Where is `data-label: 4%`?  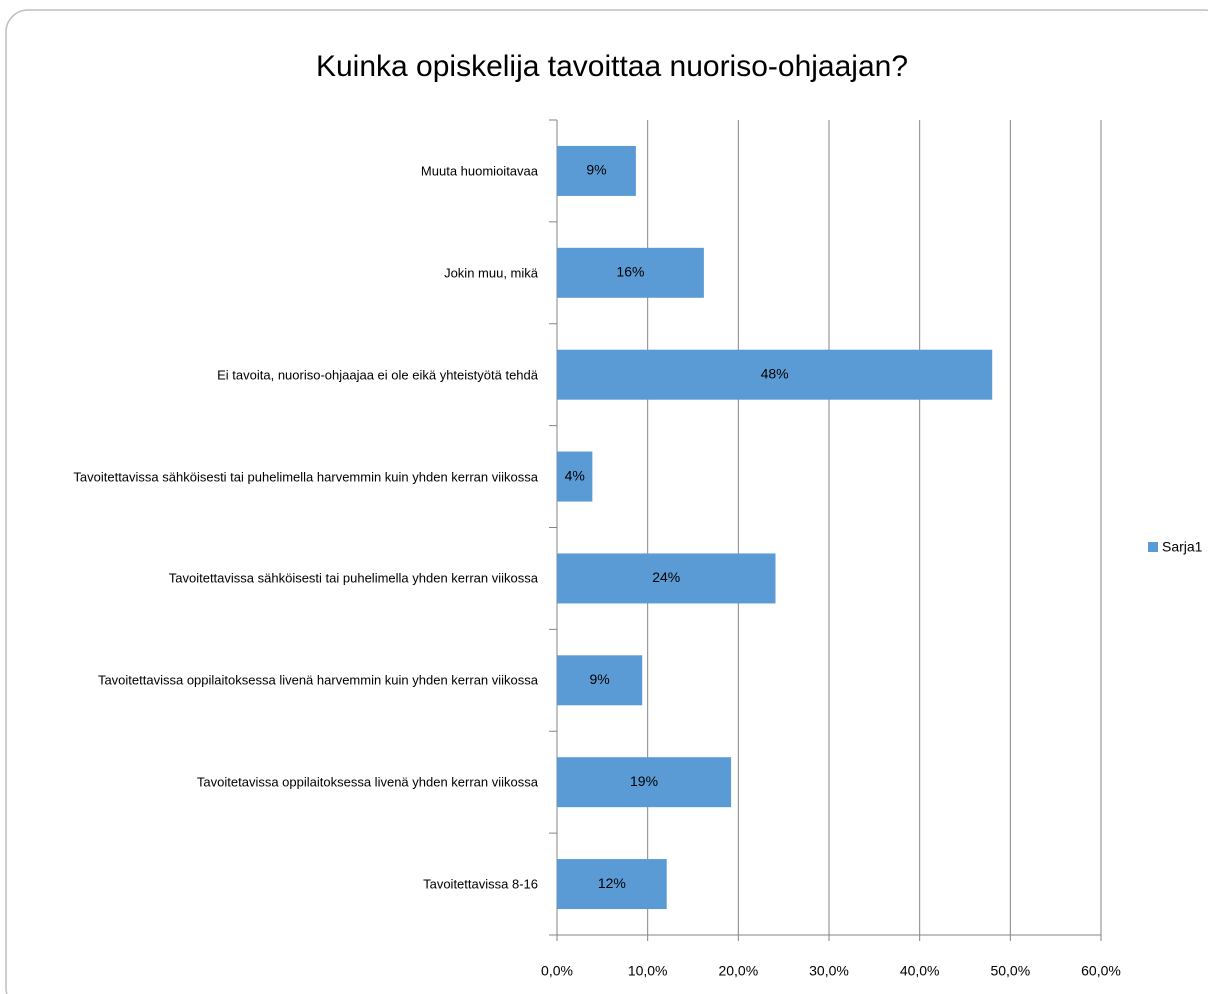 data-label: 4% is located at coordinates (575, 475).